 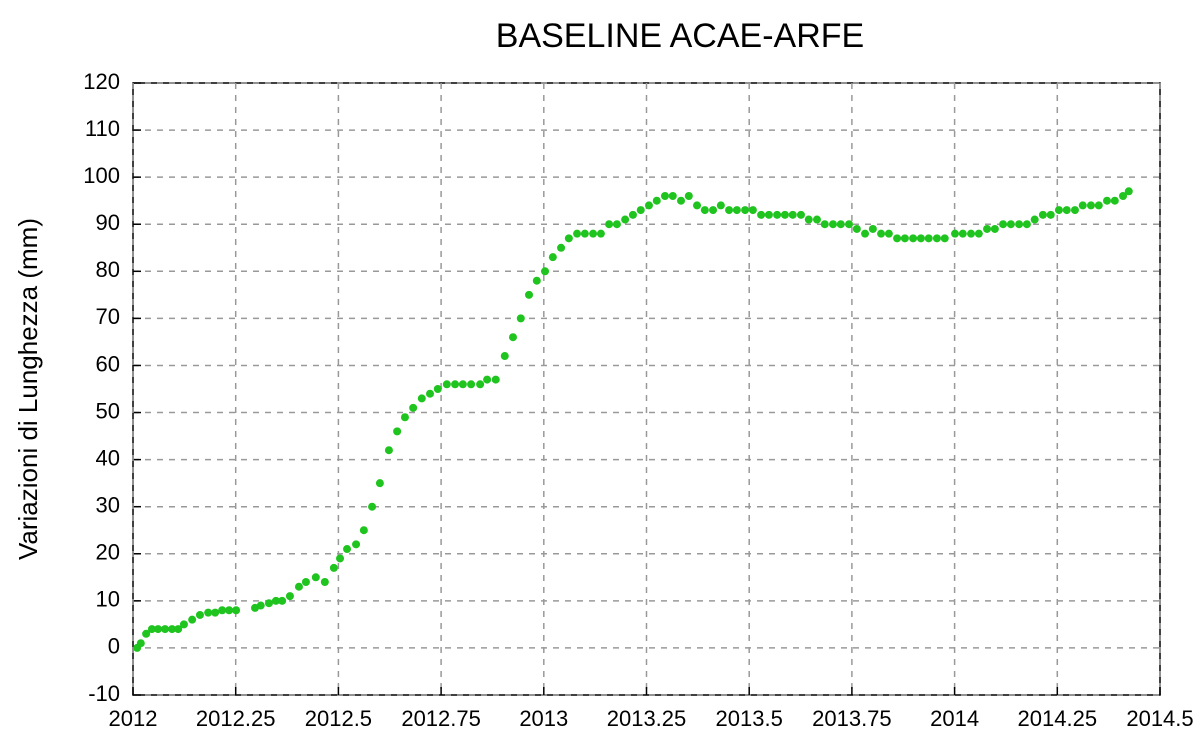 What do you see at coordinates (108, 410) in the screenshot?
I see `y-tick-label: 50` at bounding box center [108, 410].